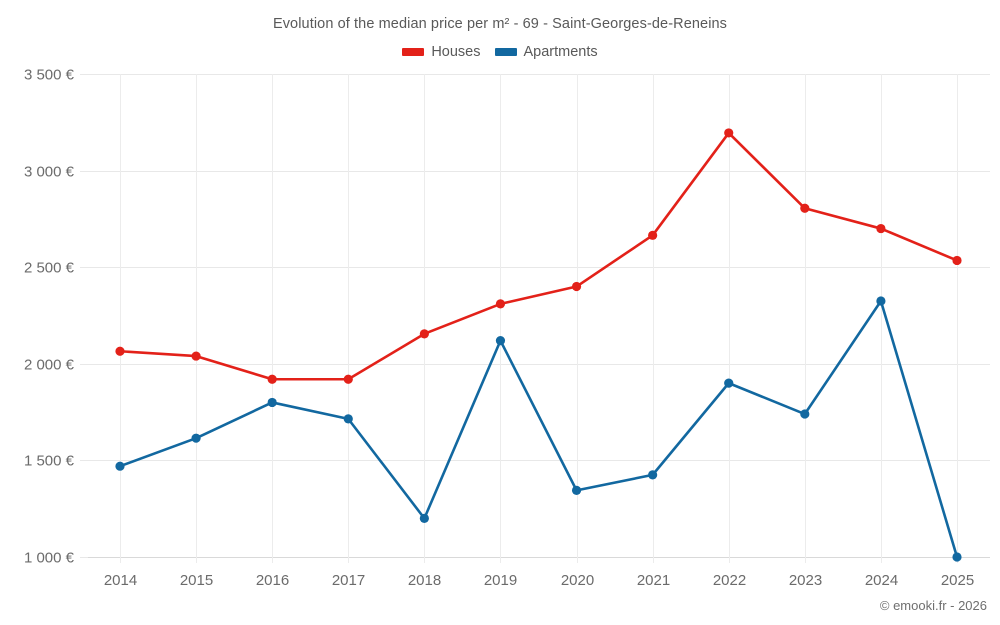 The image size is (1000, 625). I want to click on data-point-houses-2025, so click(957, 260).